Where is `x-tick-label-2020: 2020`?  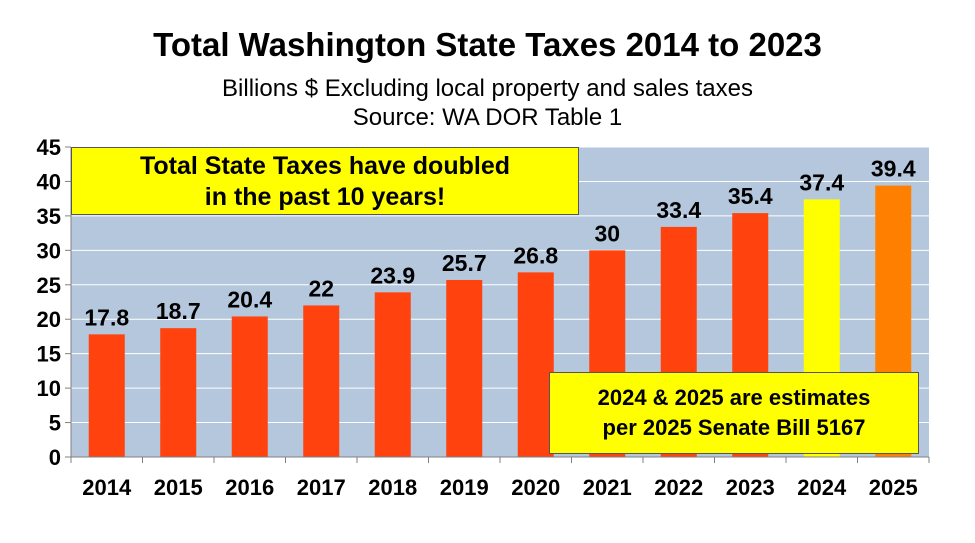
x-tick-label-2020: 2020 is located at coordinates (535, 487).